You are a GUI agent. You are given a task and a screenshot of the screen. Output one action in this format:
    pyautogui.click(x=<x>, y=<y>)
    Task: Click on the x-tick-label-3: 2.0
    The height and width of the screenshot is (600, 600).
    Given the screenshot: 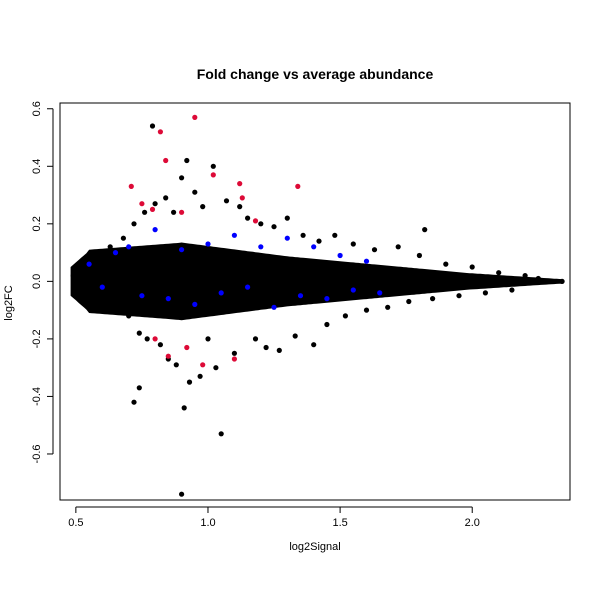 What is the action you would take?
    pyautogui.click(x=472, y=523)
    